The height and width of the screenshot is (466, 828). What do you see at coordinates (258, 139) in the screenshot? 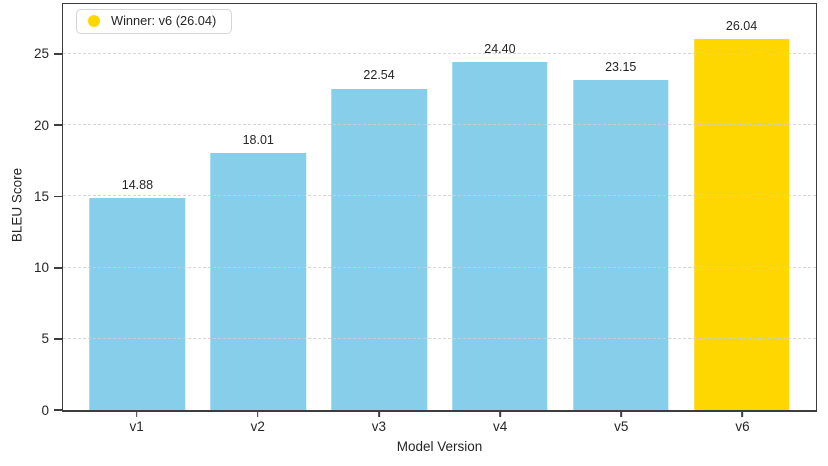
I see `bar-value-label-v2: 18.01` at bounding box center [258, 139].